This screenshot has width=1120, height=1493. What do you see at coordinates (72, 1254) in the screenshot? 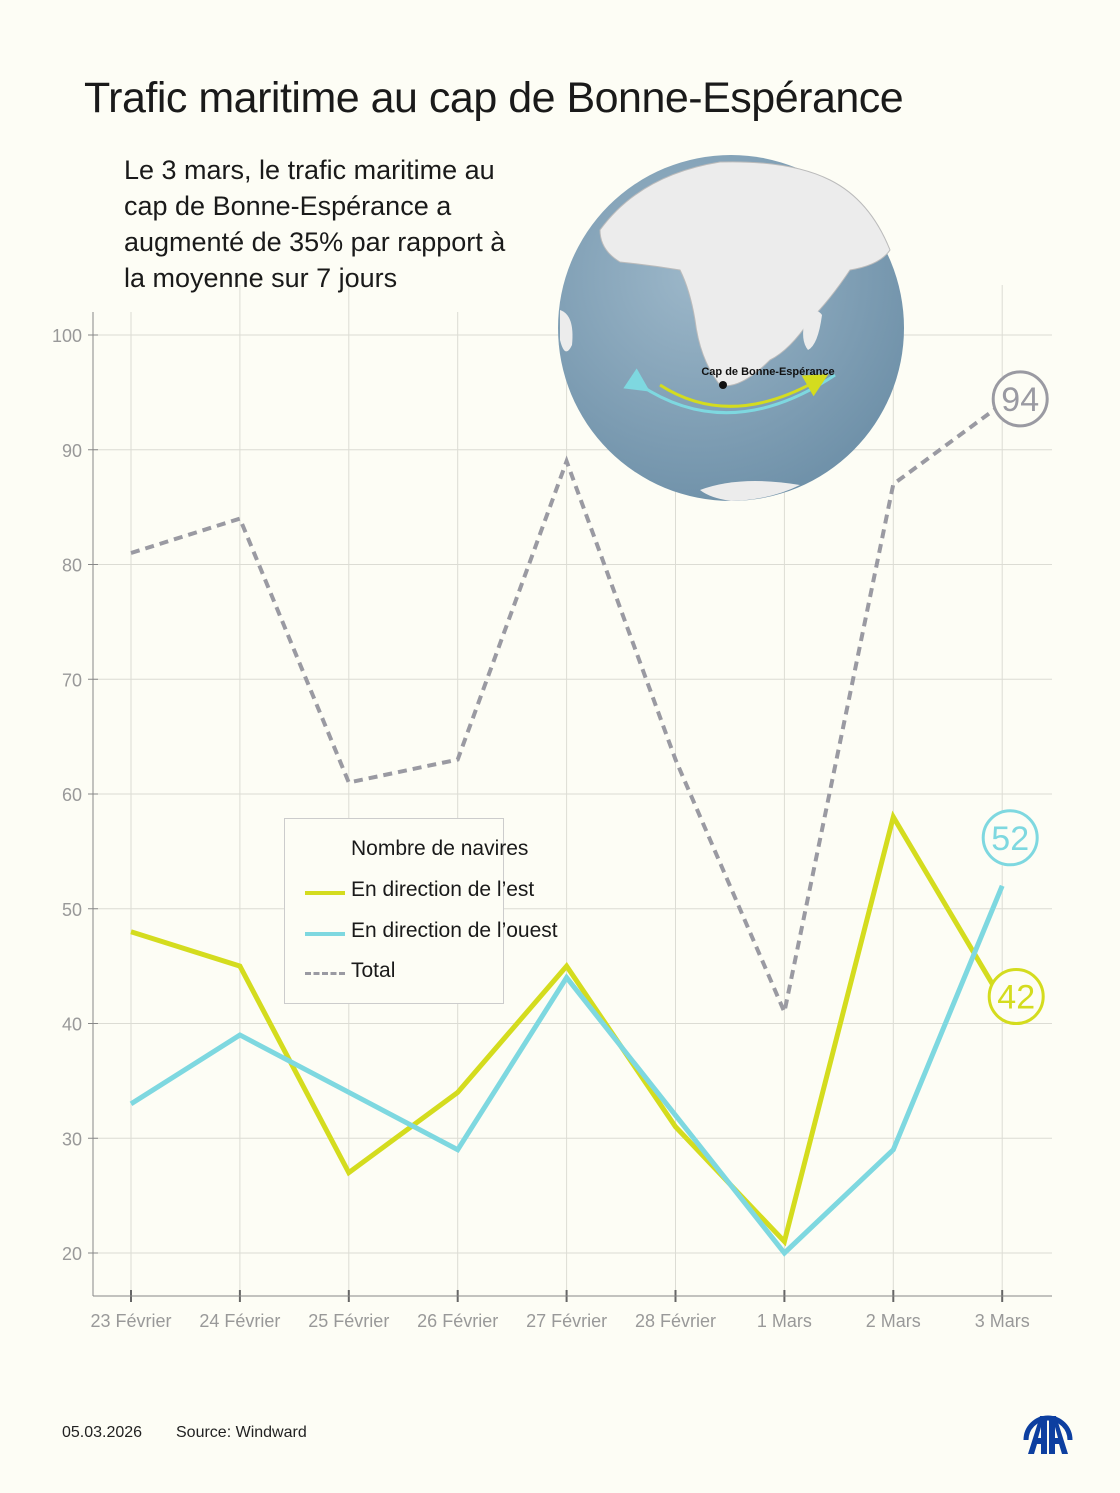
I see `y-tick-label: 20` at bounding box center [72, 1254].